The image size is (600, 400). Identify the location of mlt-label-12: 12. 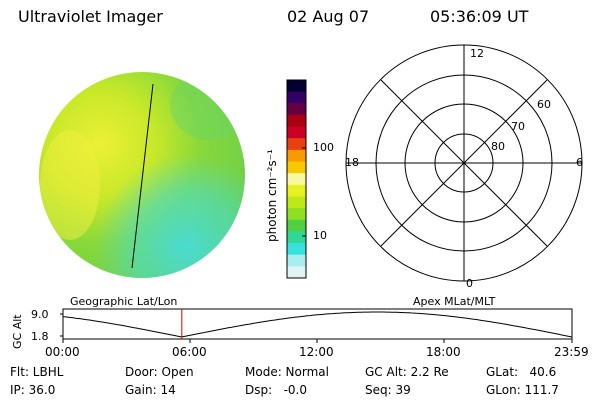
(477, 53).